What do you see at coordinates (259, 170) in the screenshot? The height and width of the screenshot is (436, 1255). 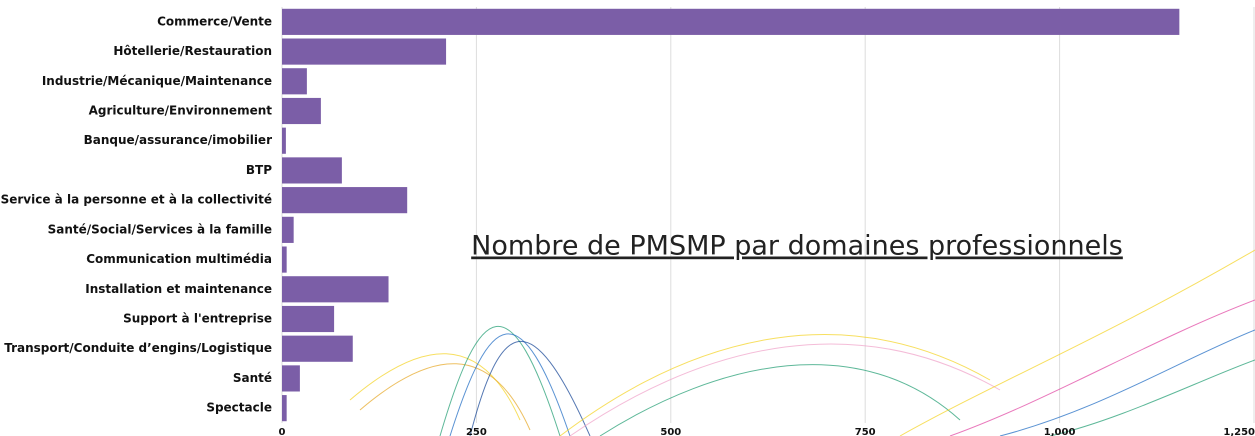 I see `y-tick-label: BTP` at bounding box center [259, 170].